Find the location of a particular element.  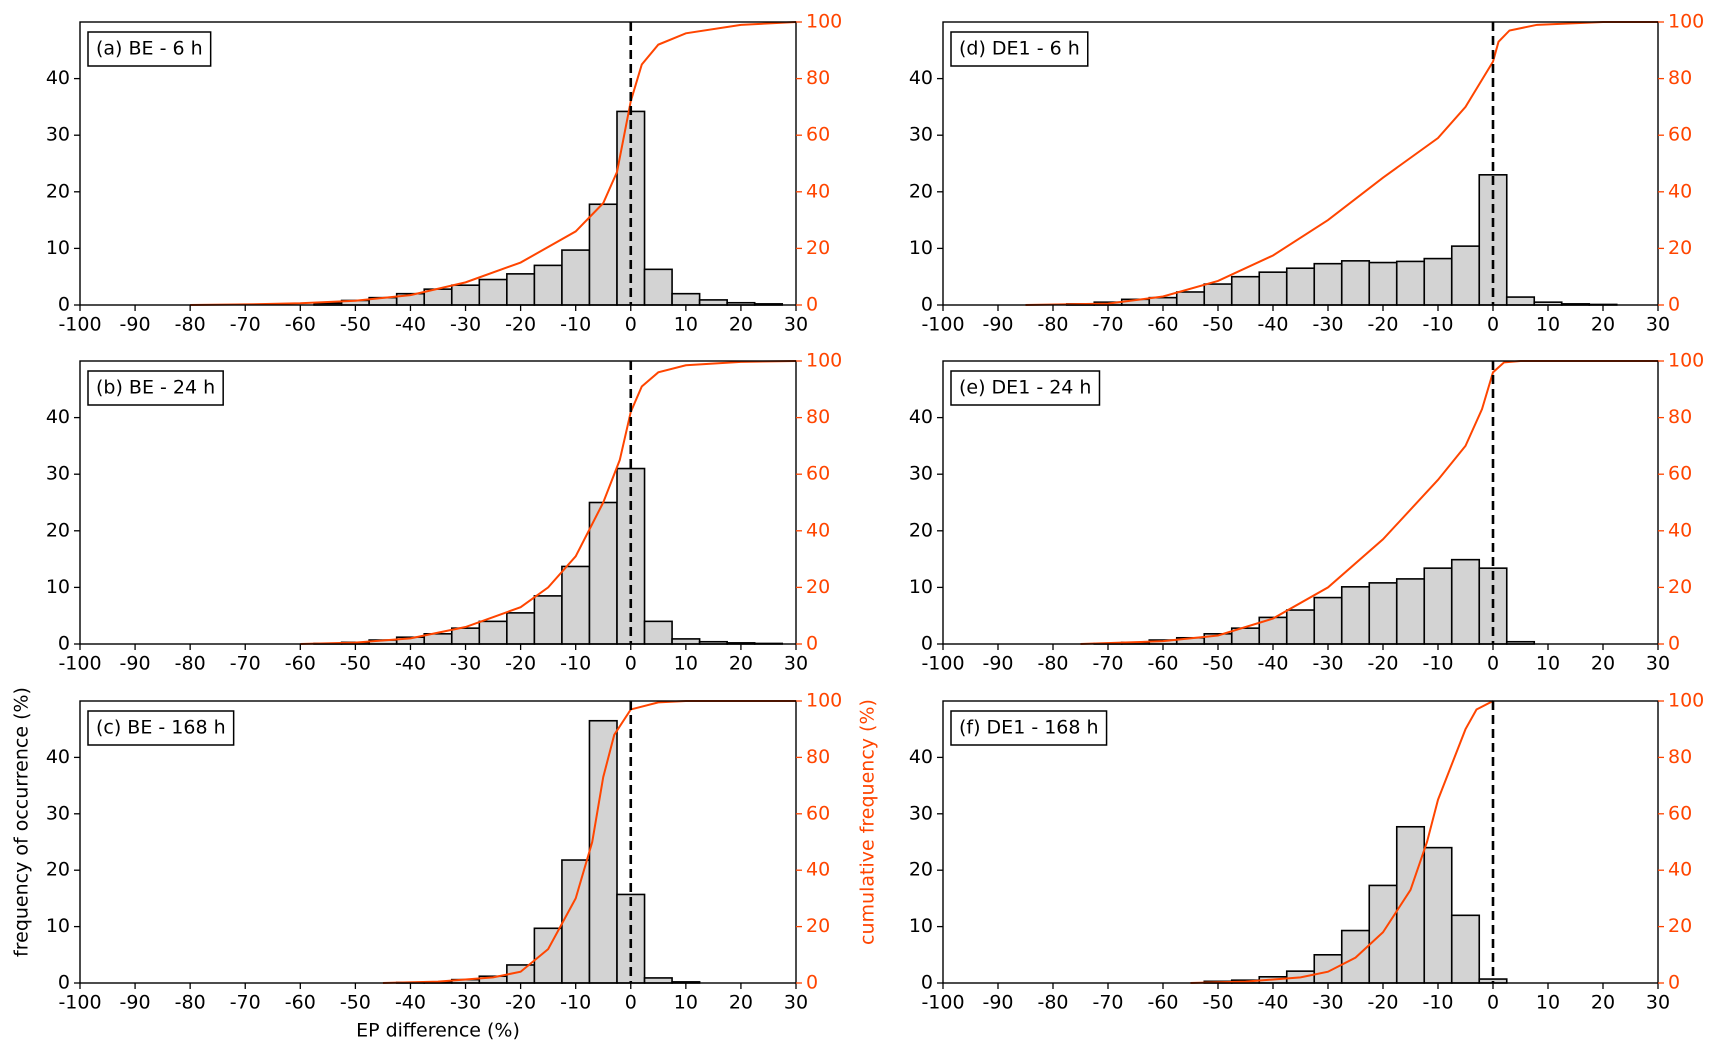

panel-title: (a) BE - 6 h is located at coordinates (149, 49).